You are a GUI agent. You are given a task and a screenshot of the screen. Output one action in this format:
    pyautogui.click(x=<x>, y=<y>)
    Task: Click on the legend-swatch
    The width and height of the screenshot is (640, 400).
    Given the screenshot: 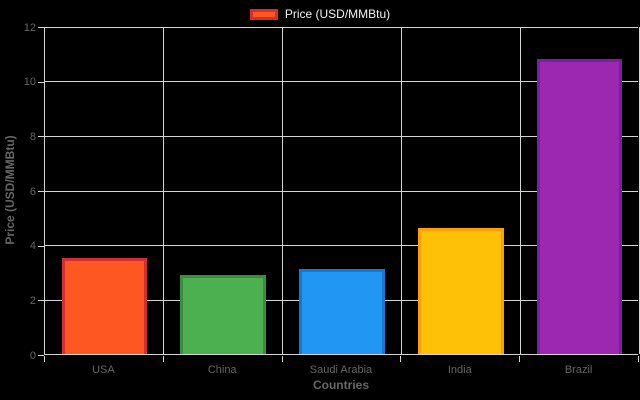 What is the action you would take?
    pyautogui.click(x=263, y=14)
    